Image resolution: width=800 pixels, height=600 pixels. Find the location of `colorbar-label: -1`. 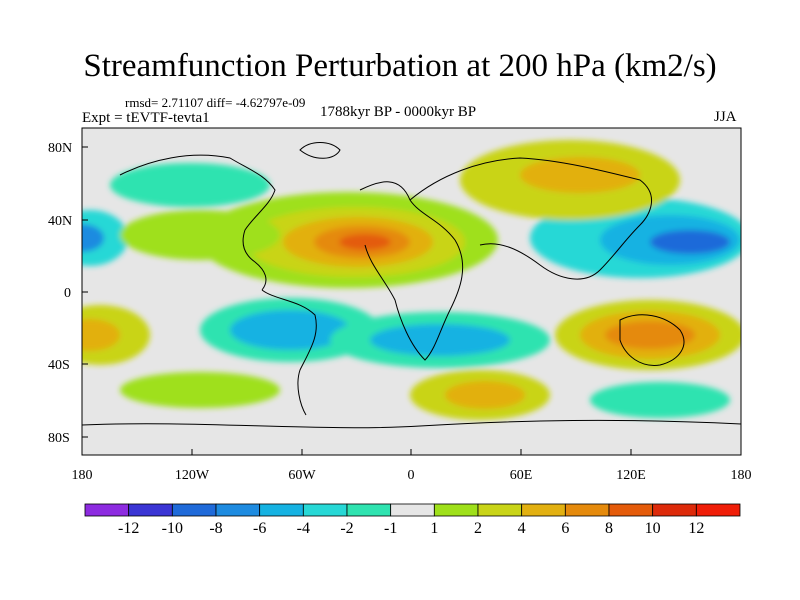

colorbar-label: -1 is located at coordinates (390, 528).